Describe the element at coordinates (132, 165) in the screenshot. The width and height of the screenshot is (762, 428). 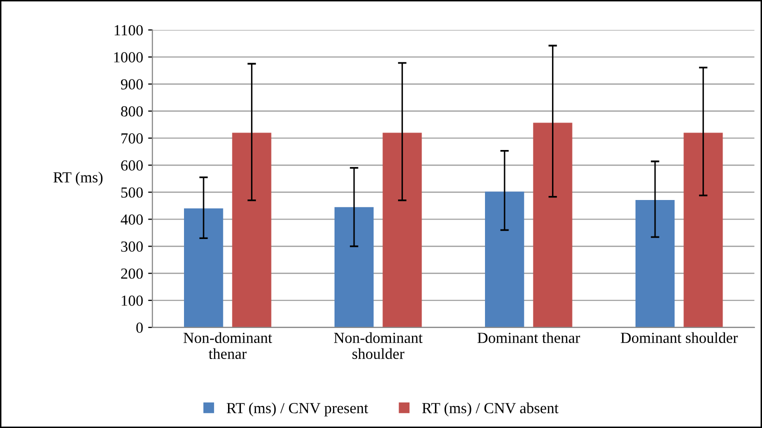
I see `y-tick-label: 600` at that location.